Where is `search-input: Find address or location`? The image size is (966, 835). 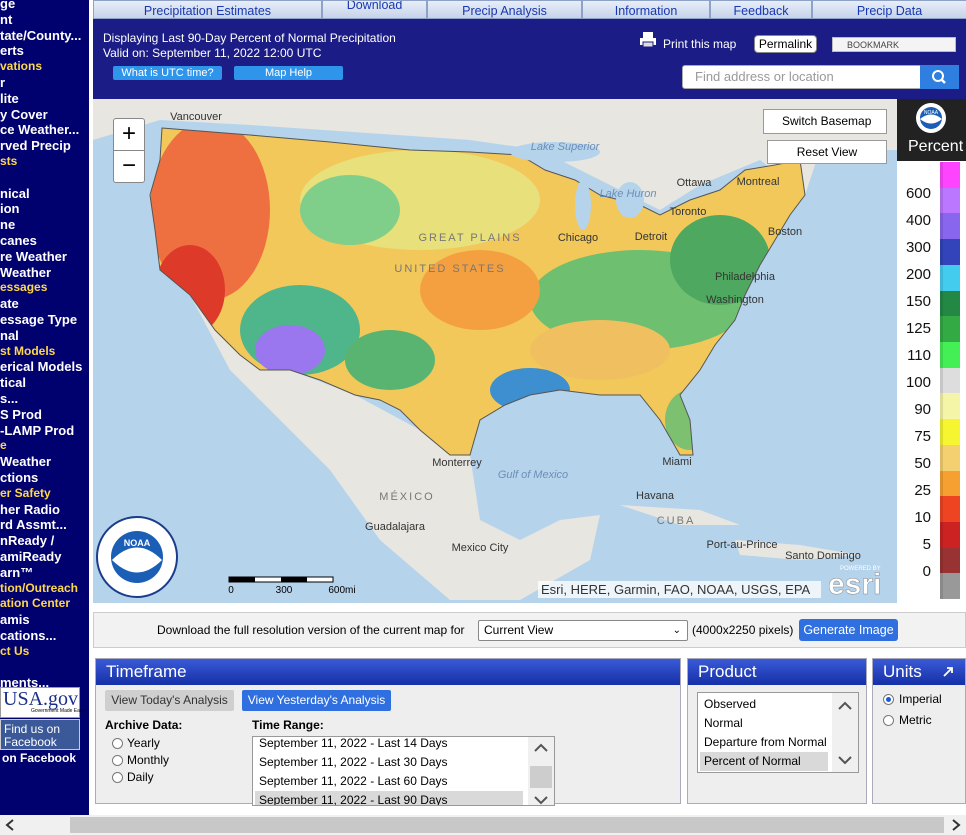
search-input: Find address or location is located at coordinates (801, 77).